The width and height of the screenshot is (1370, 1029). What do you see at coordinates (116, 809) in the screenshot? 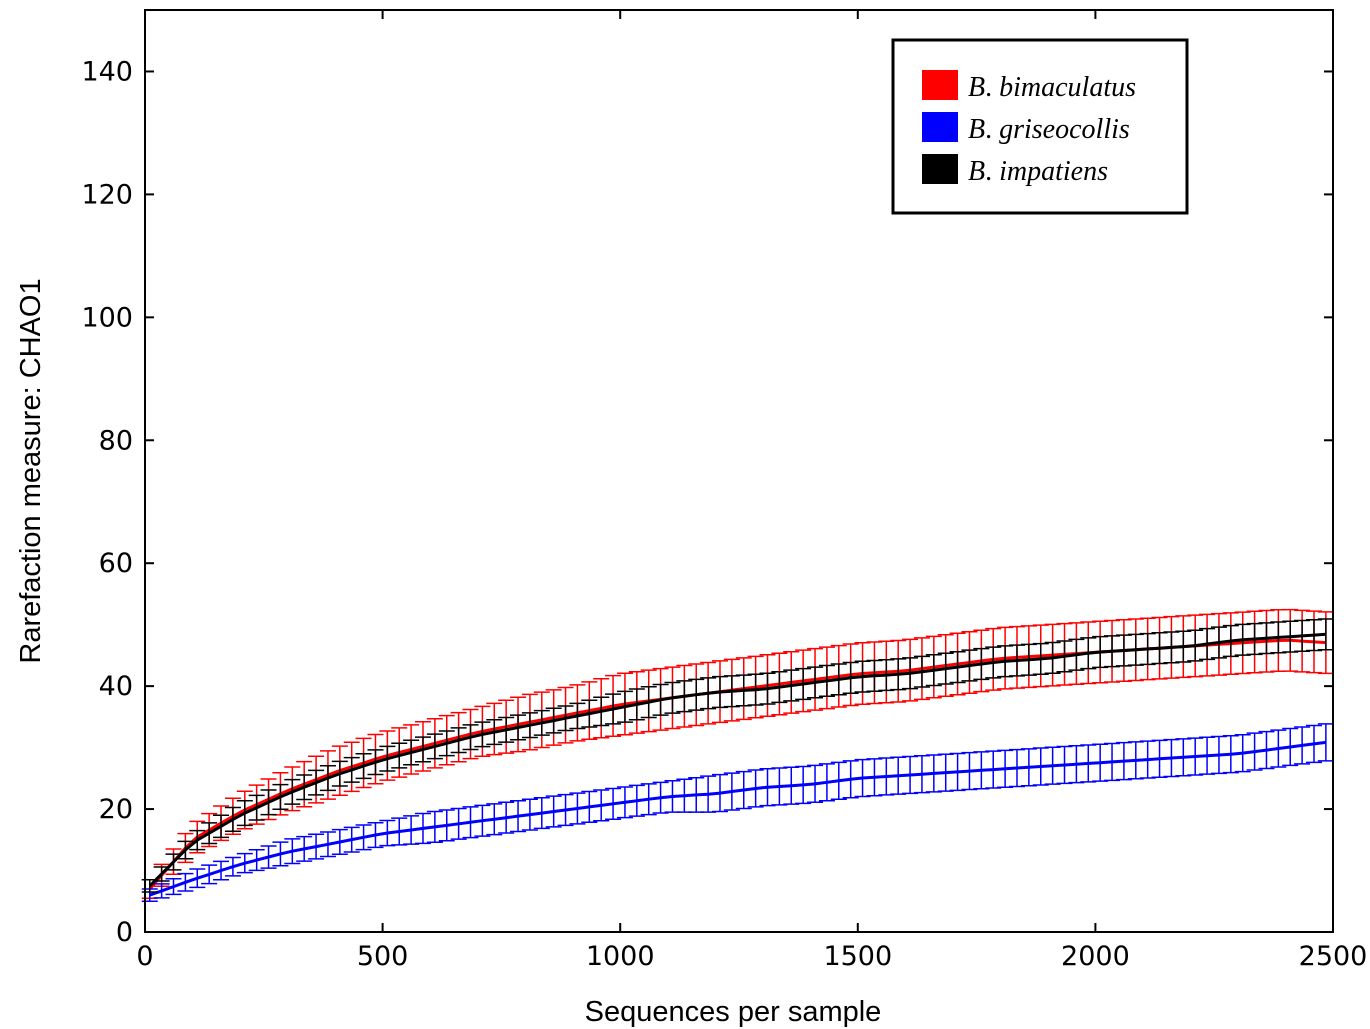
I see `y-tick-label: 20` at bounding box center [116, 809].